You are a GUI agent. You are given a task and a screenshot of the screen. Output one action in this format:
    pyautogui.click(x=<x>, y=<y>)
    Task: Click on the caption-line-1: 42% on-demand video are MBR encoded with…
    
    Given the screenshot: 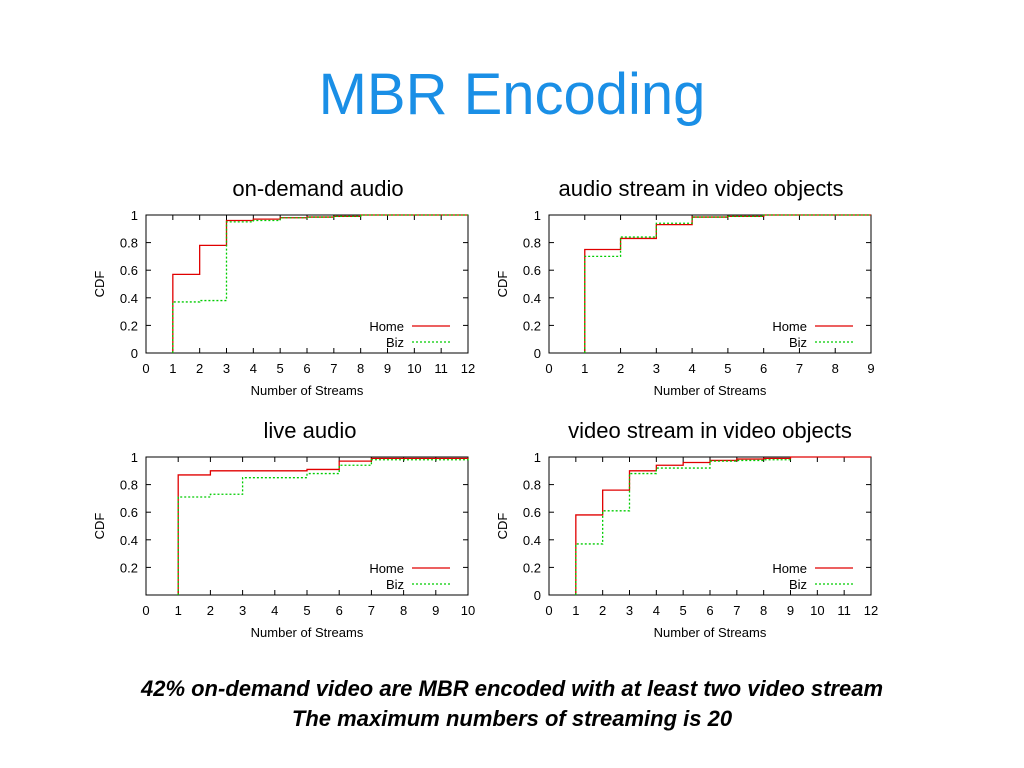 What is the action you would take?
    pyautogui.click(x=512, y=688)
    